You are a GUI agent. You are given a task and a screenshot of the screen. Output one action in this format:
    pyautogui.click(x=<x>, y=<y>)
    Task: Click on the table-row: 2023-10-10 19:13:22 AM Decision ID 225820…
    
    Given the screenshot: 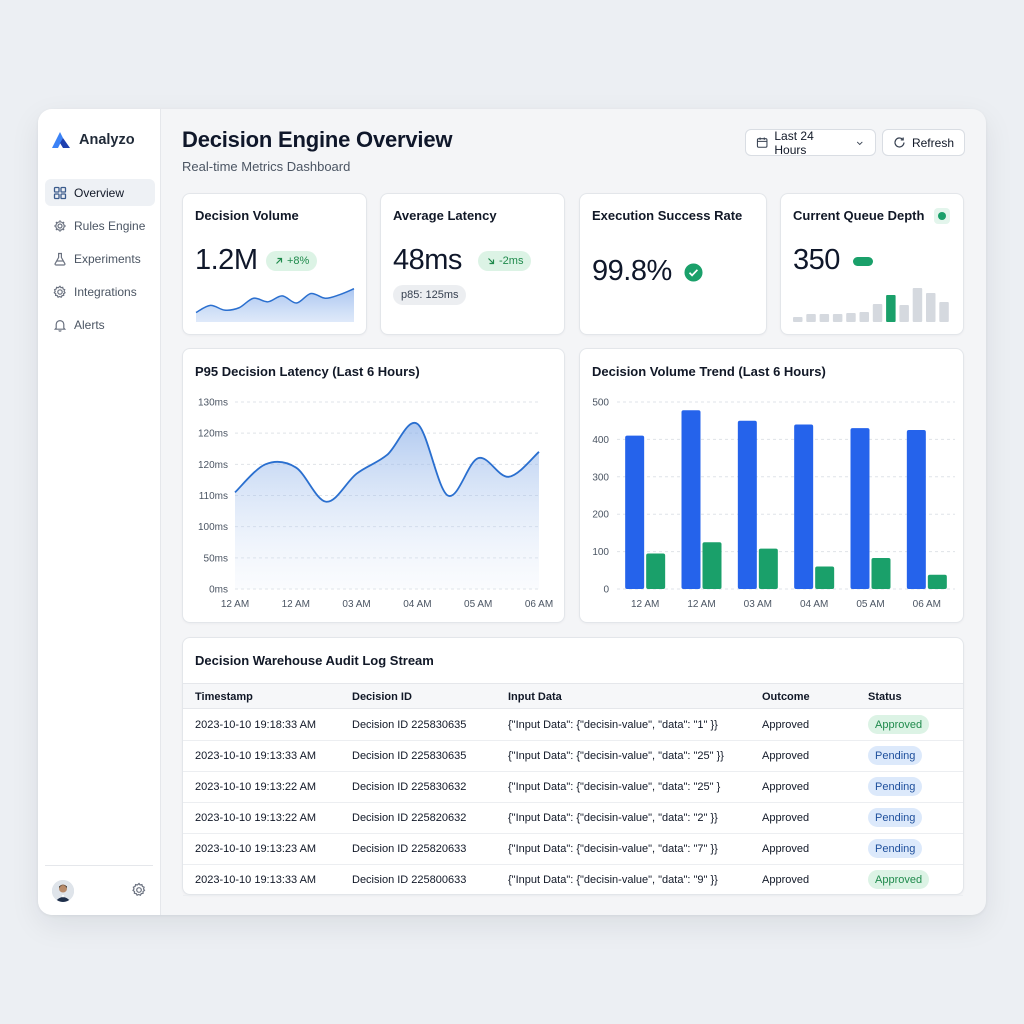 What is the action you would take?
    pyautogui.click(x=573, y=818)
    